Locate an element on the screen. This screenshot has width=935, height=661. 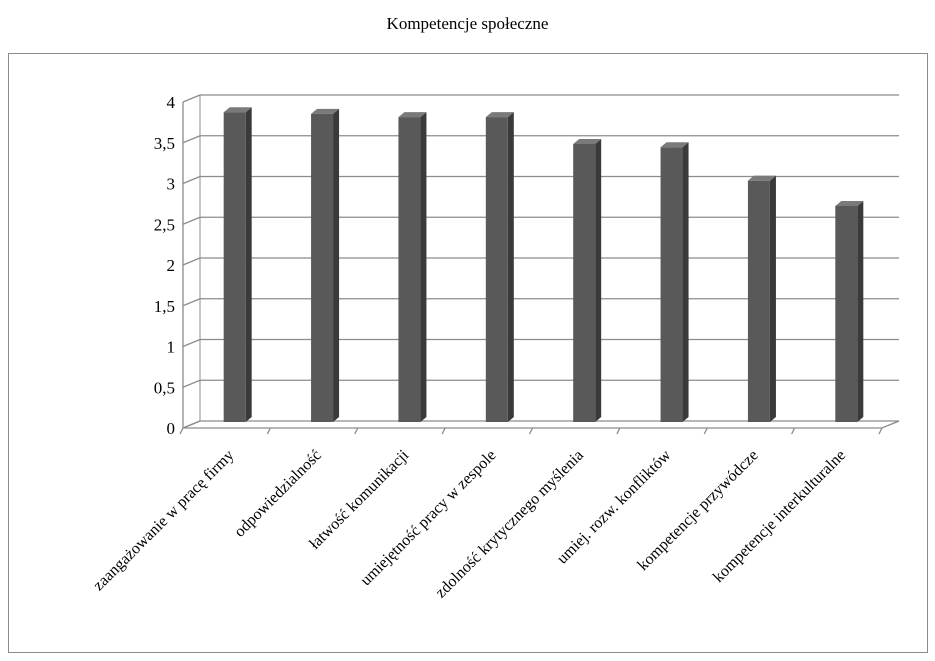
chart-title: Kompetencje społeczne is located at coordinates (467, 23).